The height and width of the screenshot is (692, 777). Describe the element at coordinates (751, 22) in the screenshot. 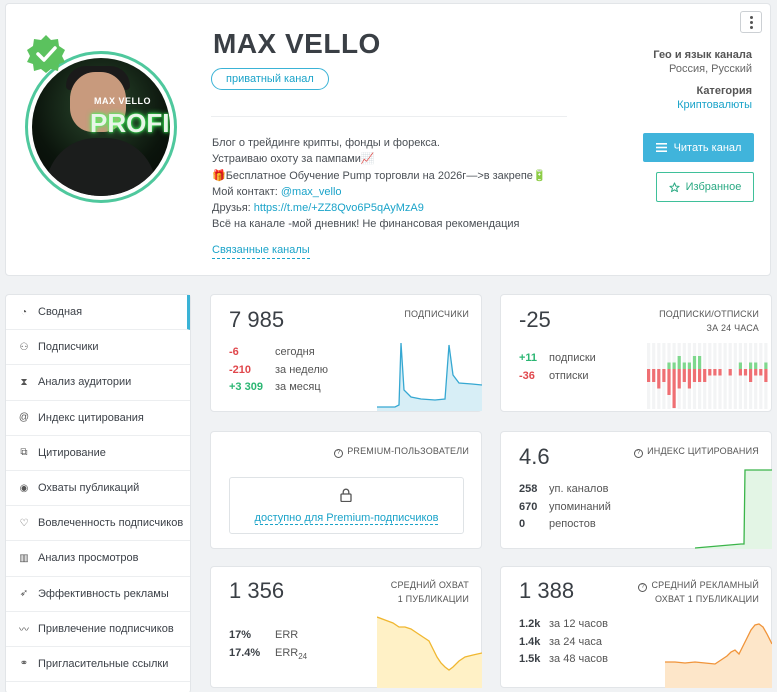

I see `more-menu-button` at that location.